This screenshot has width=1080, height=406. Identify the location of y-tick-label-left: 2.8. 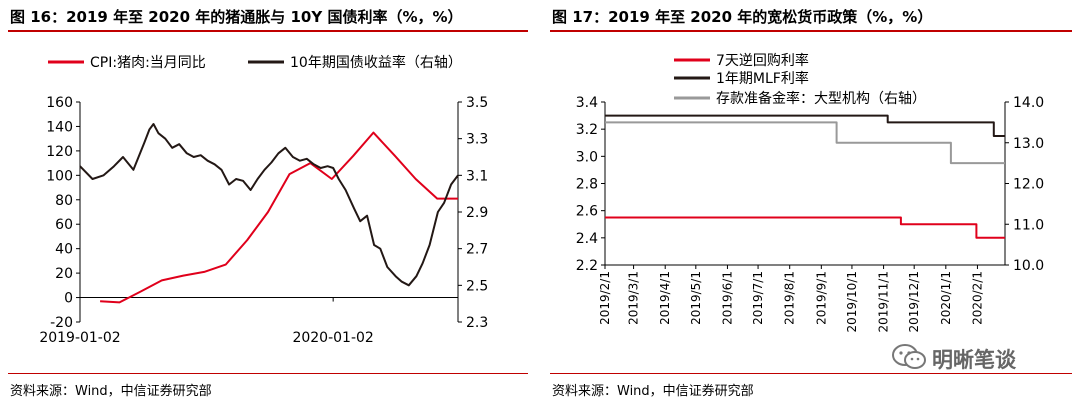
(587, 185).